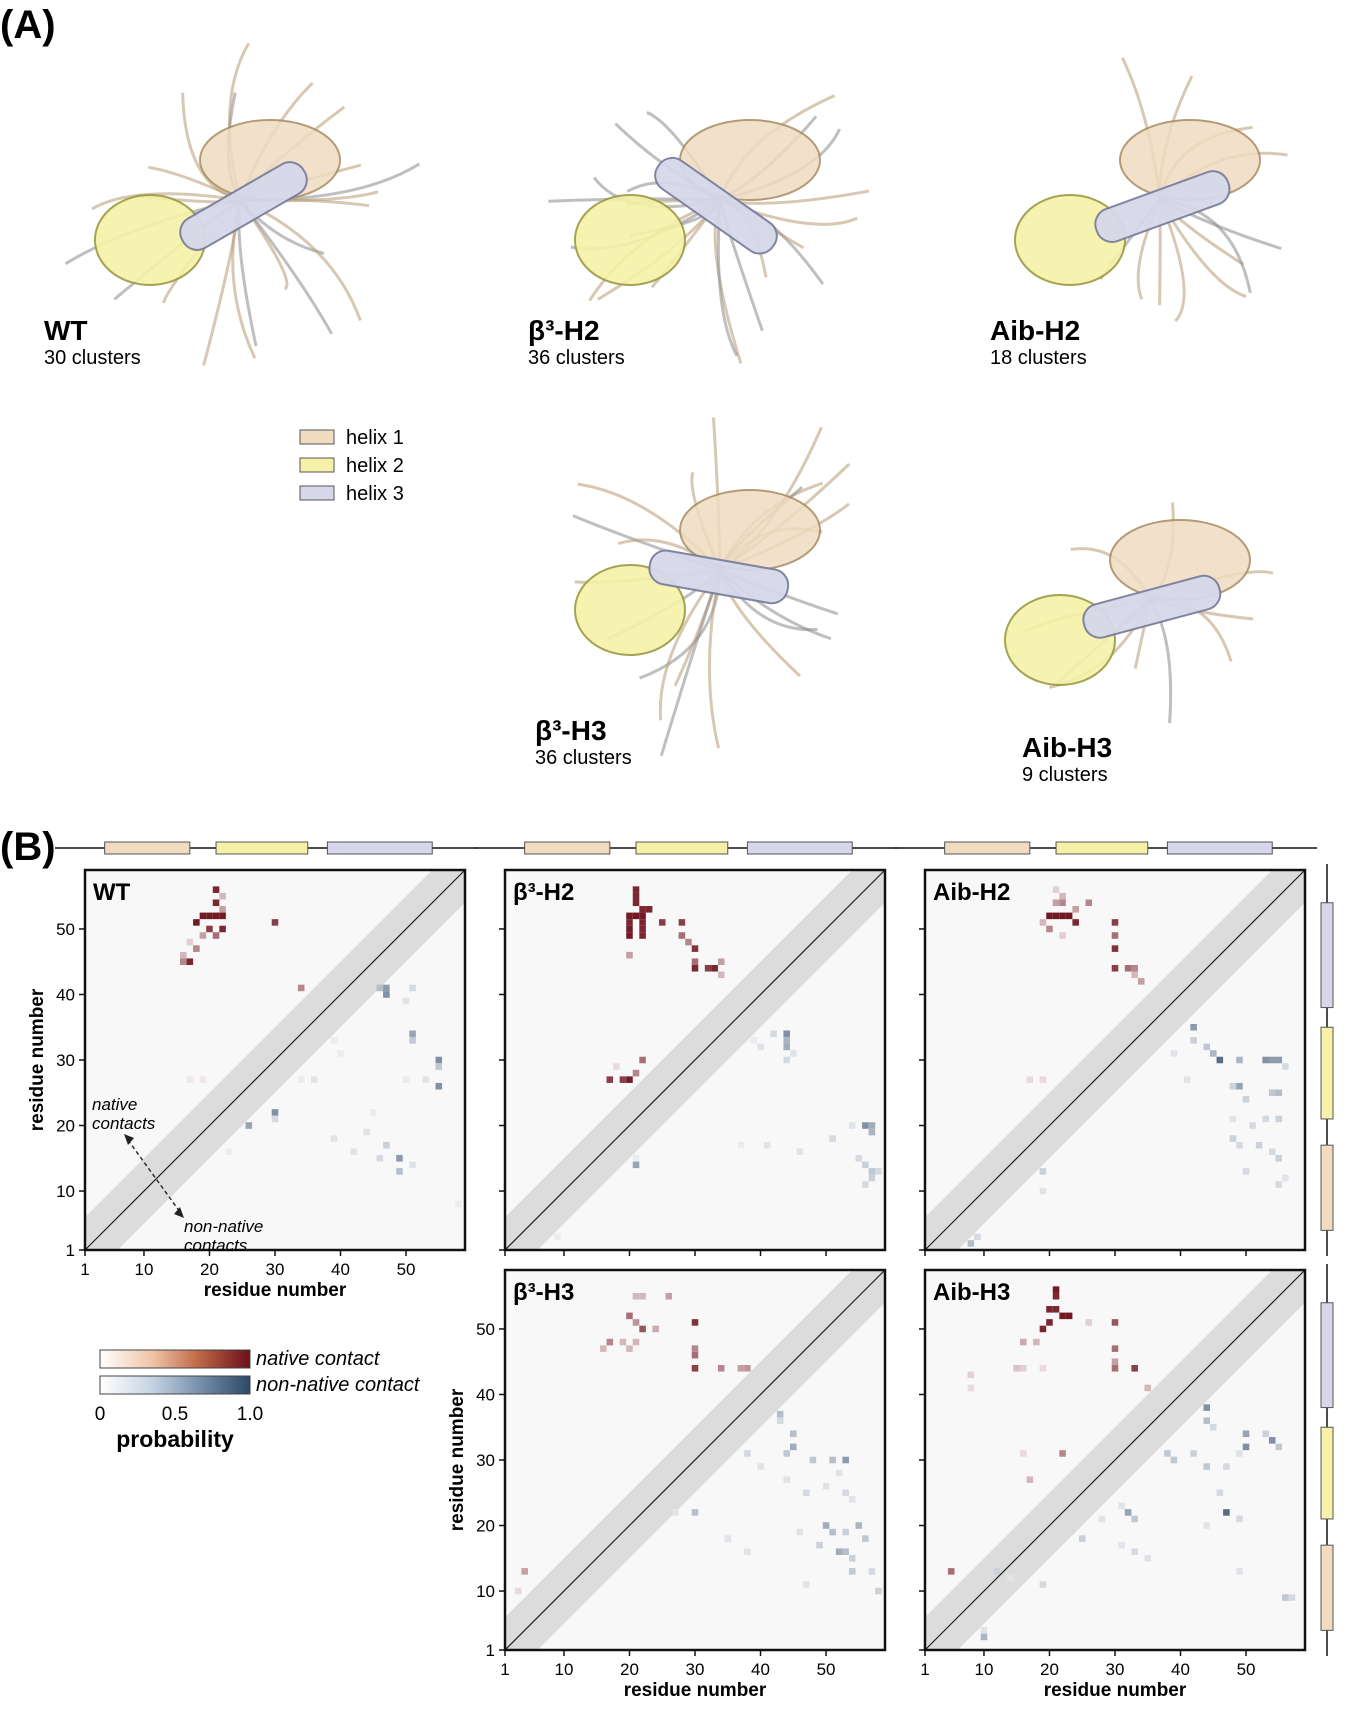  What do you see at coordinates (154, 1176) in the screenshot?
I see `annotation-arrow` at bounding box center [154, 1176].